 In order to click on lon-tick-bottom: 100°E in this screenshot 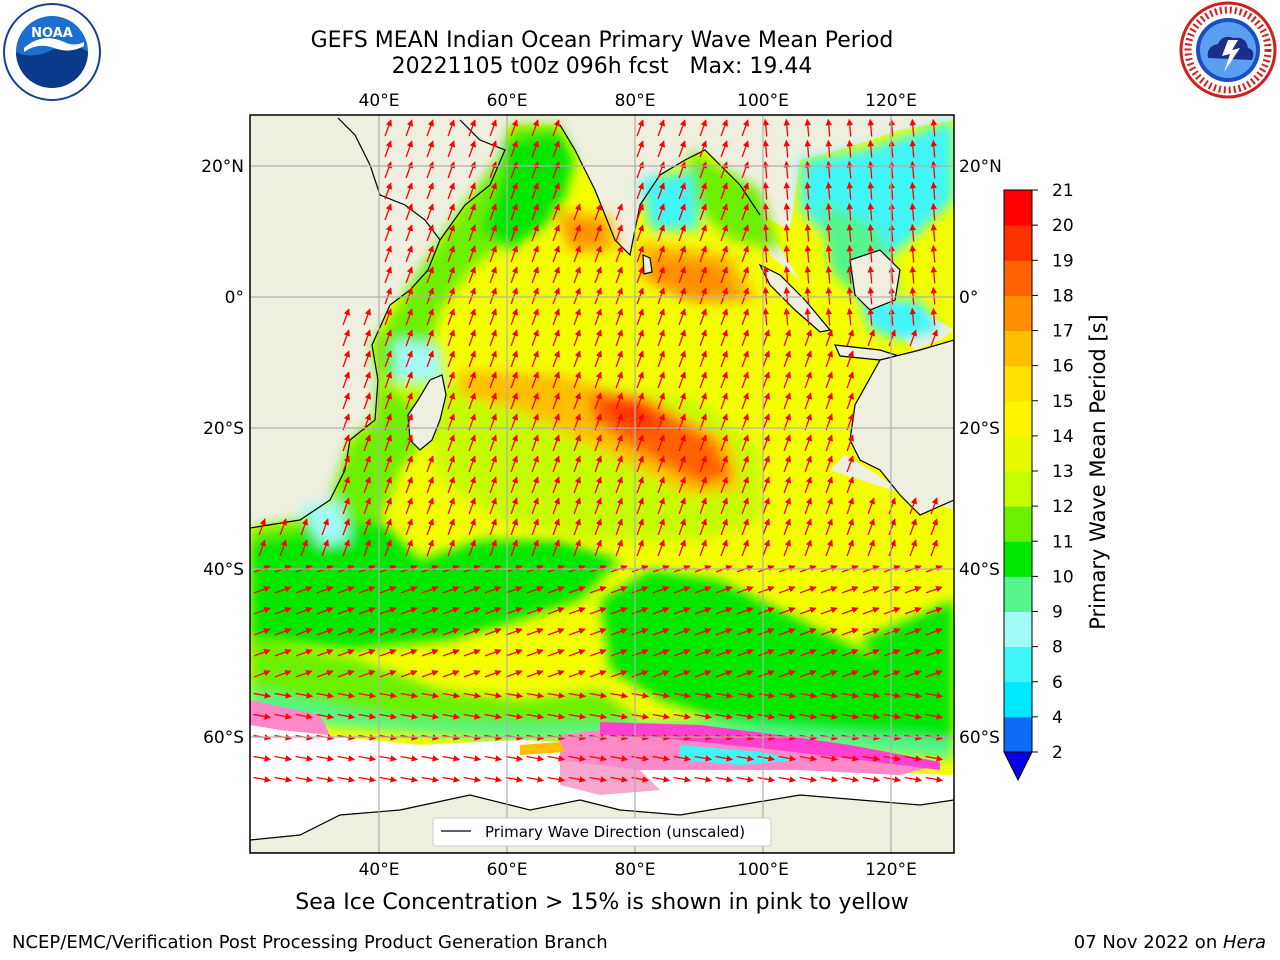, I will do `click(763, 870)`.